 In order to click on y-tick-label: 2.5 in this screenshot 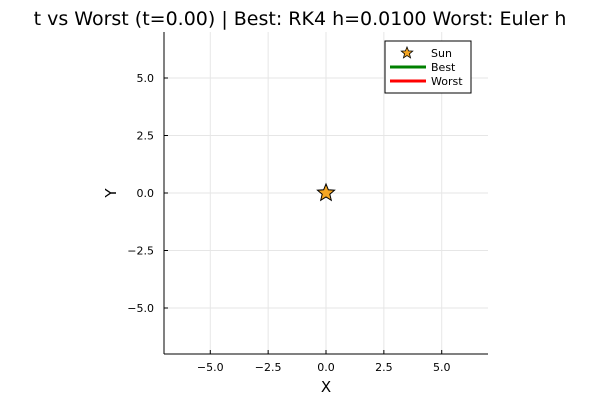, I will do `click(146, 136)`.